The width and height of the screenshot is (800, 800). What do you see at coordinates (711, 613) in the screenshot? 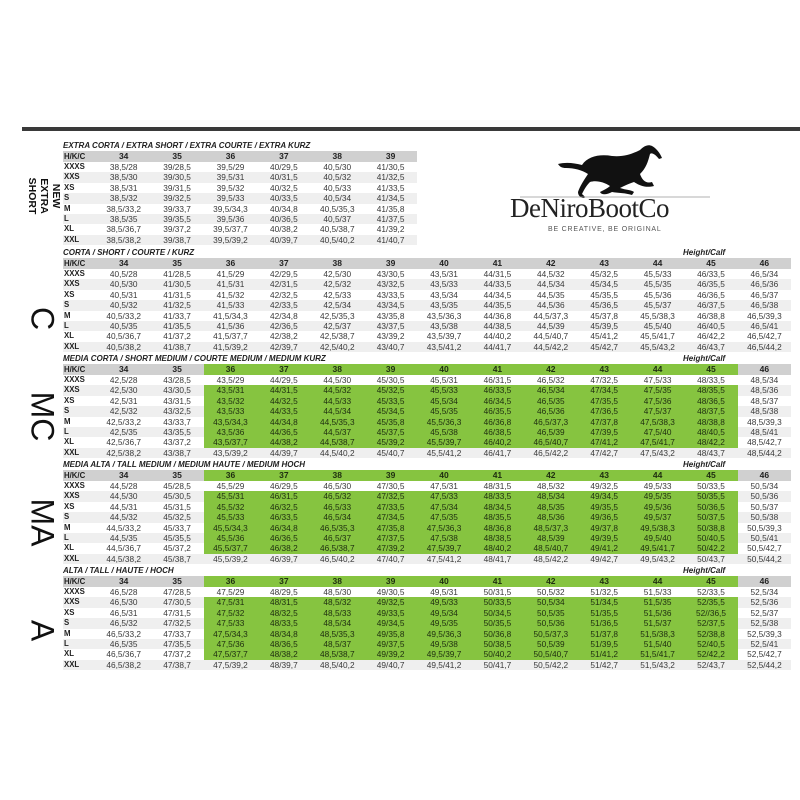
I see `table-cell: 52//36,5` at bounding box center [711, 613].